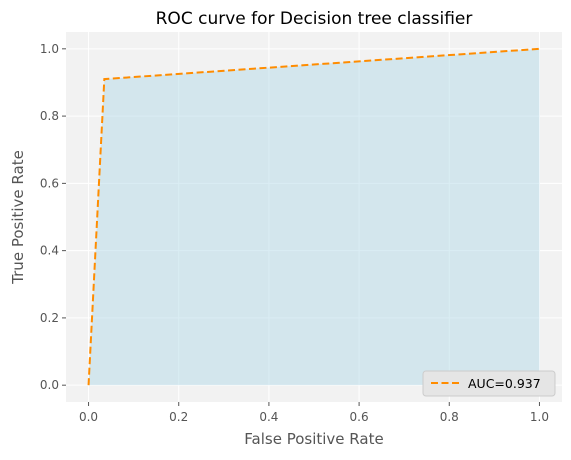 This screenshot has width=571, height=460. I want to click on y-tick-label: 1.0, so click(49, 49).